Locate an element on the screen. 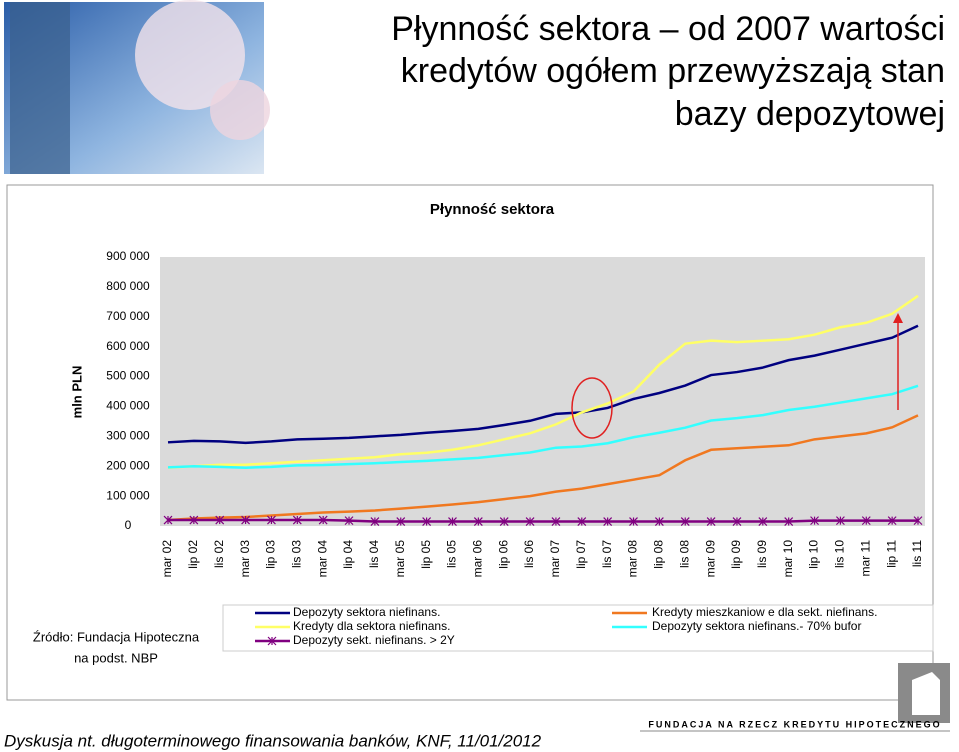  x-tick-label: lip 08 is located at coordinates (659, 554).